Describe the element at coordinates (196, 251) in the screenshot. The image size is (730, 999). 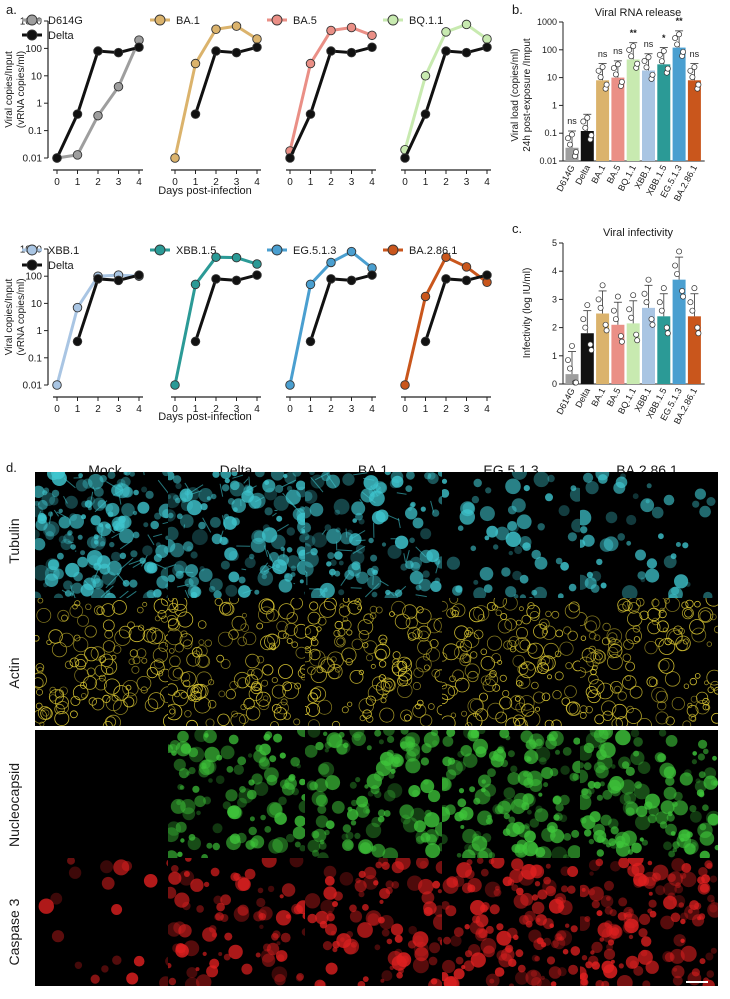
I see `legend-label: XBB.1.5` at that location.